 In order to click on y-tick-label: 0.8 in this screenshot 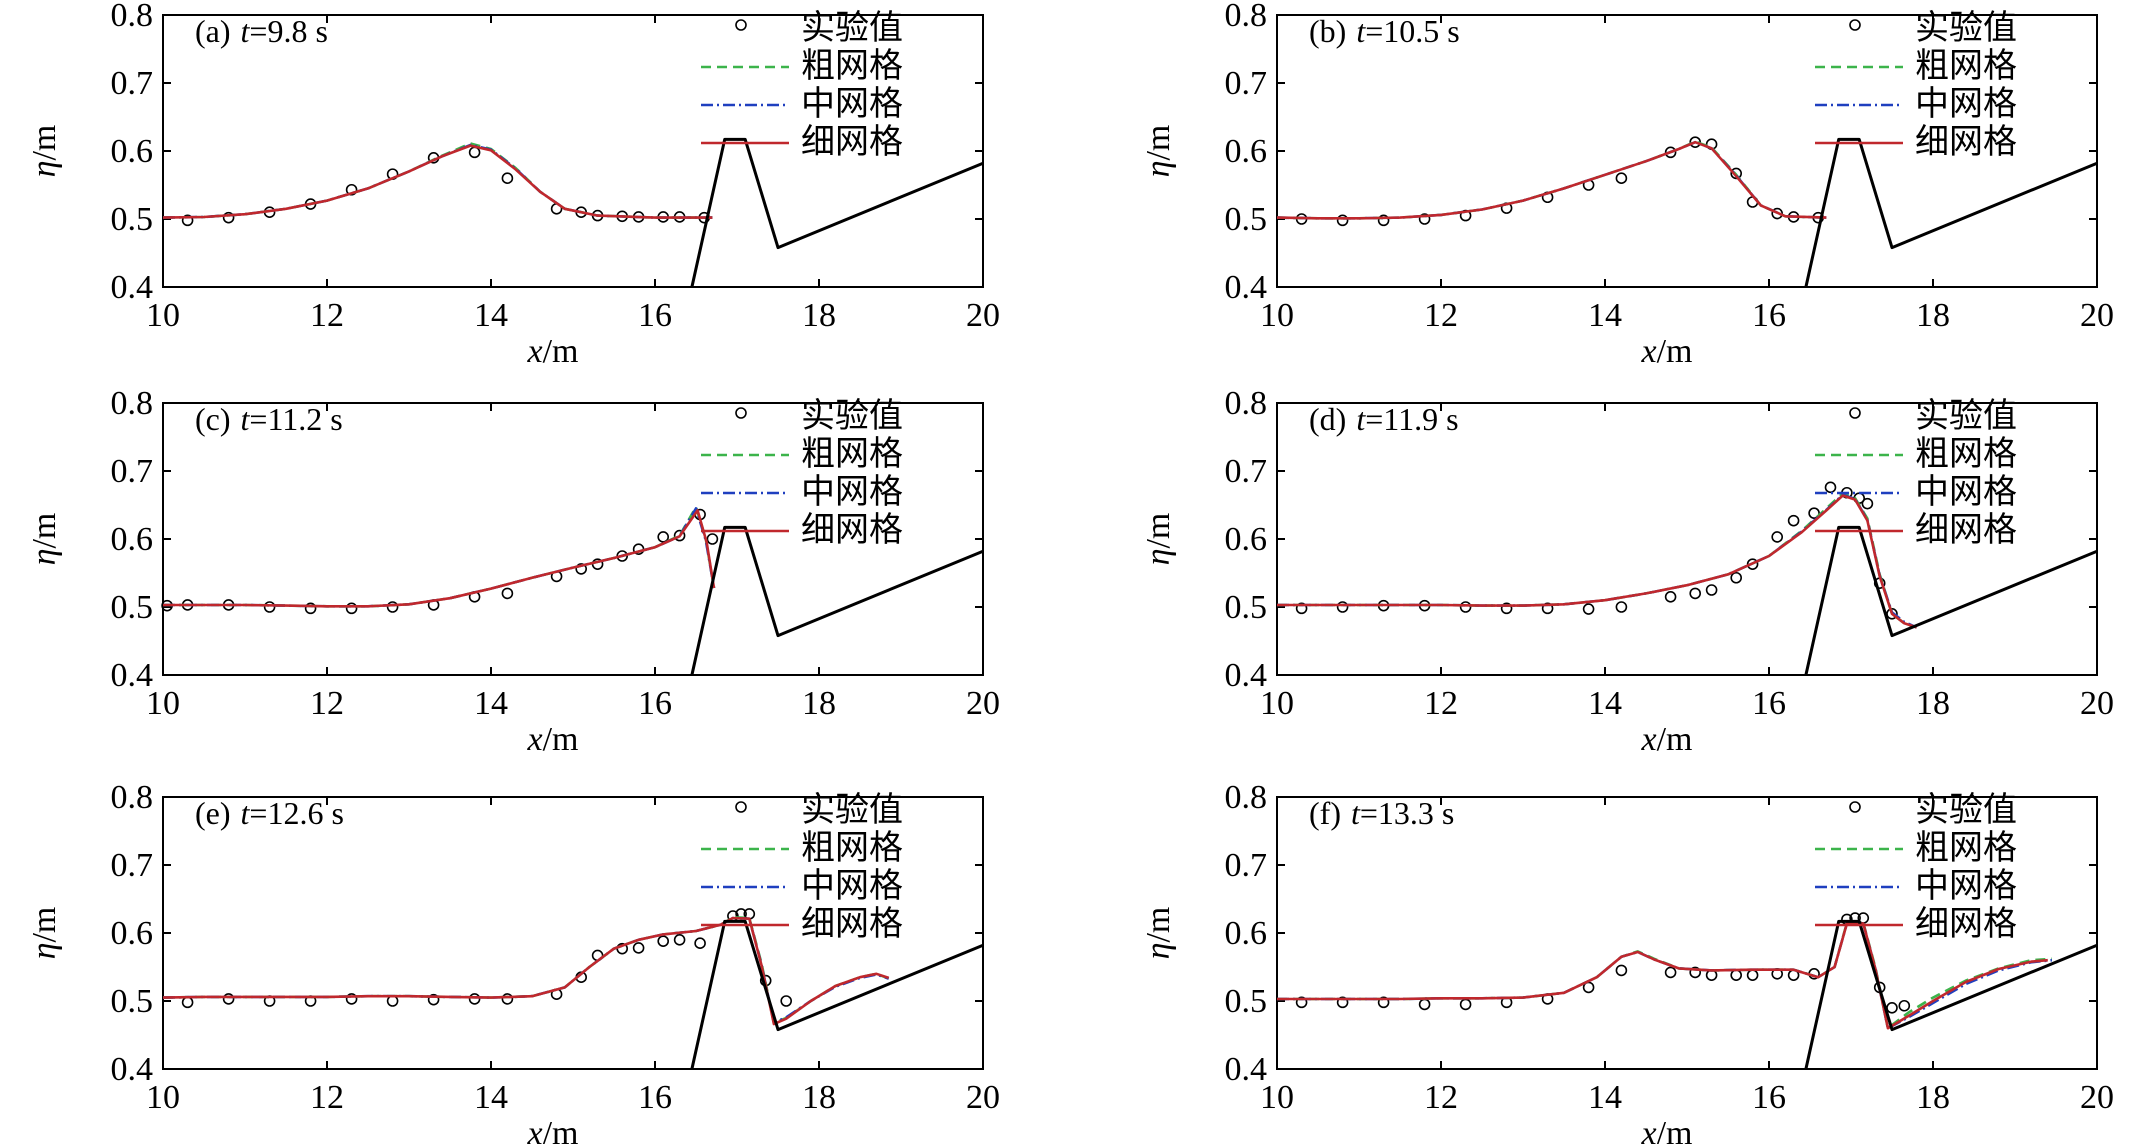, I will do `click(132, 17)`.